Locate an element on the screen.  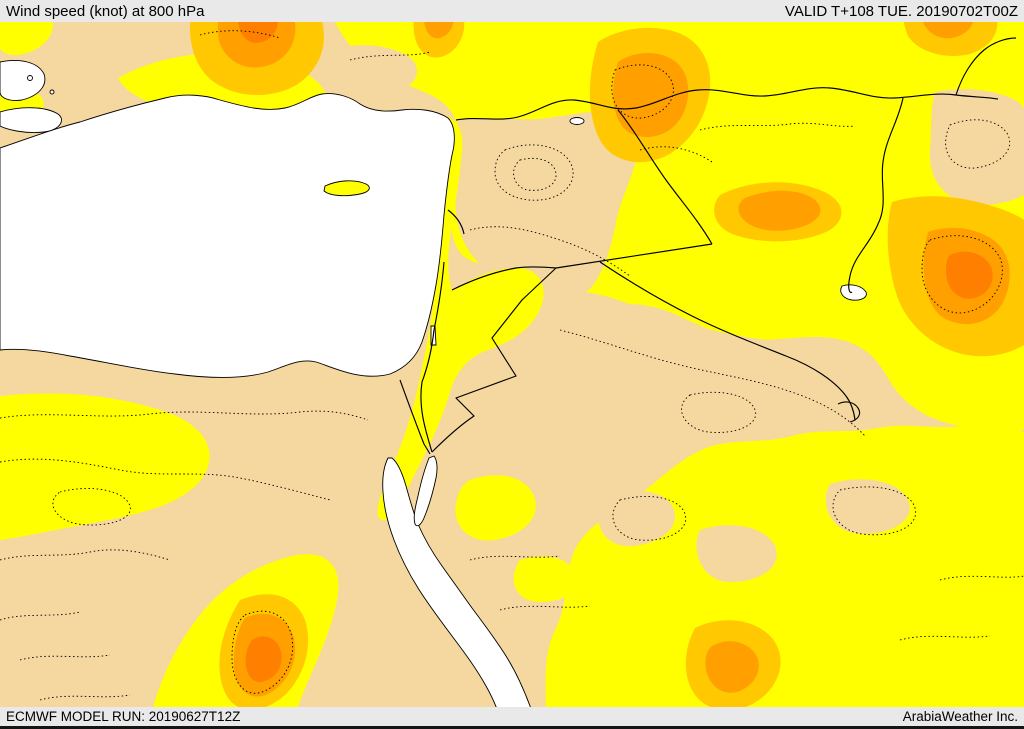
yellow-region-nw-saudi-b is located at coordinates (545, 579).